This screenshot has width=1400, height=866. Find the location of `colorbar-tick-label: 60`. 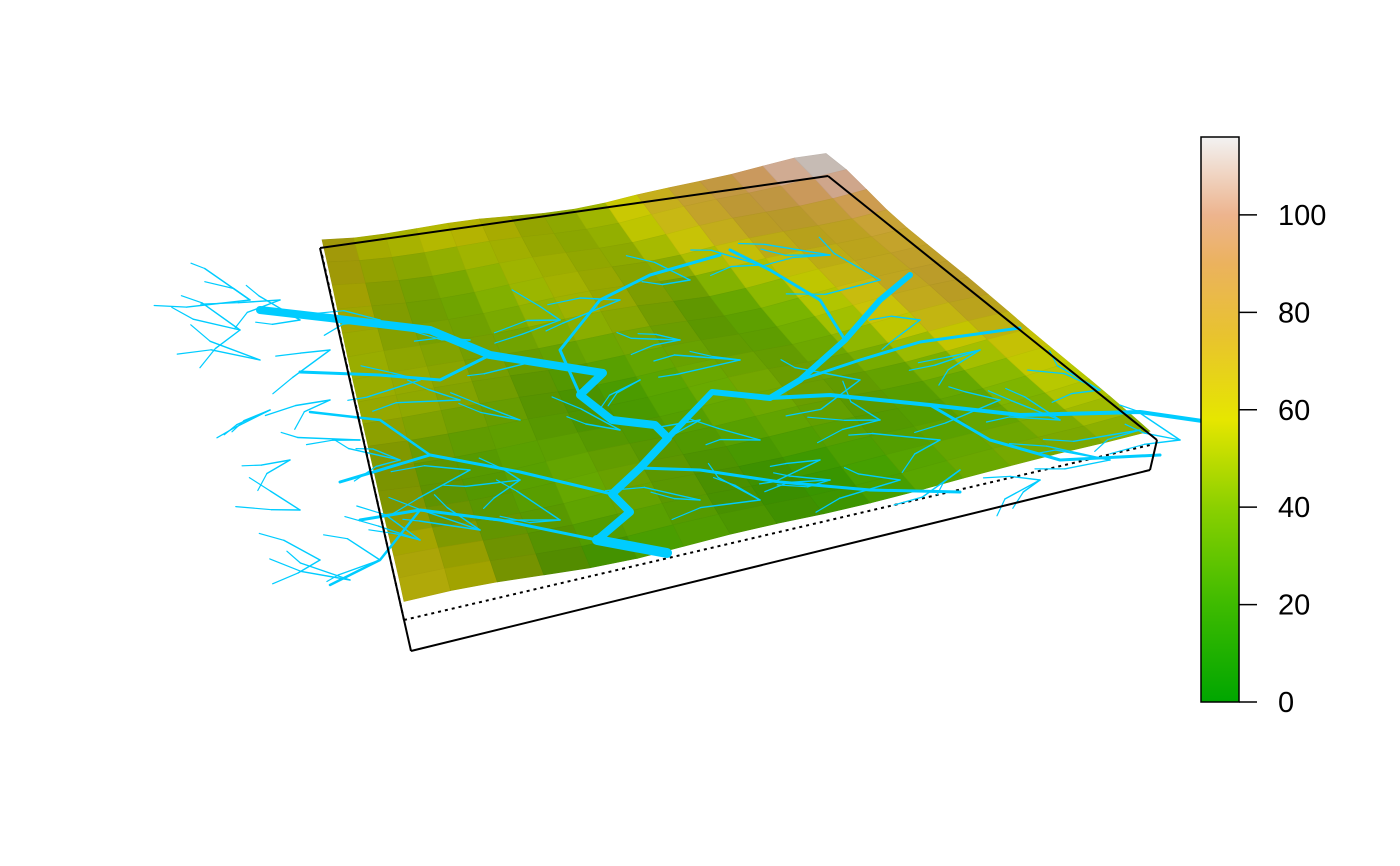

colorbar-tick-label: 60 is located at coordinates (1294, 411).